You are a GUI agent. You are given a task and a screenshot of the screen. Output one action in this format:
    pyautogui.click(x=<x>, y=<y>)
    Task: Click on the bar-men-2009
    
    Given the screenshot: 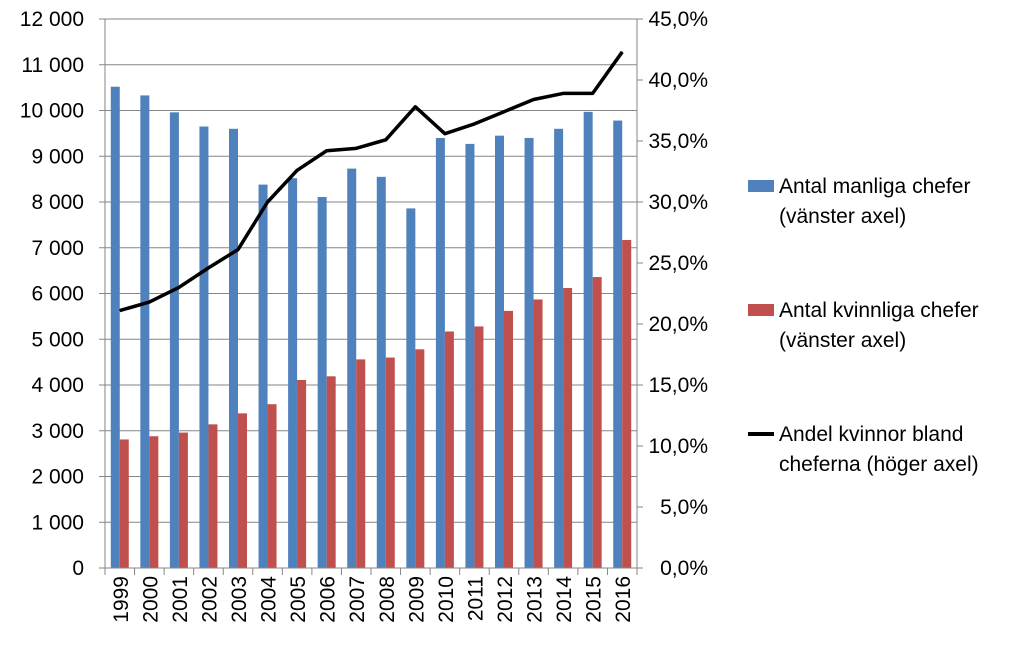 What is the action you would take?
    pyautogui.click(x=411, y=388)
    